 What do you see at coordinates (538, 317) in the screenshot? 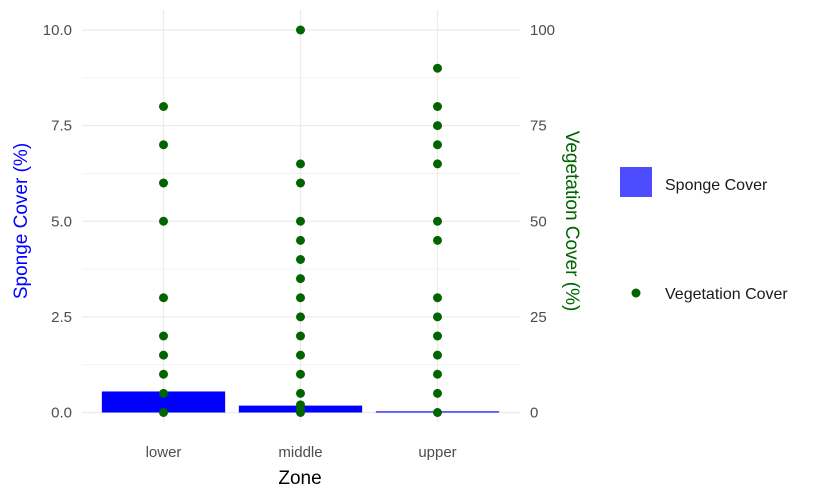
I see `right-tick-label: 25` at bounding box center [538, 317].